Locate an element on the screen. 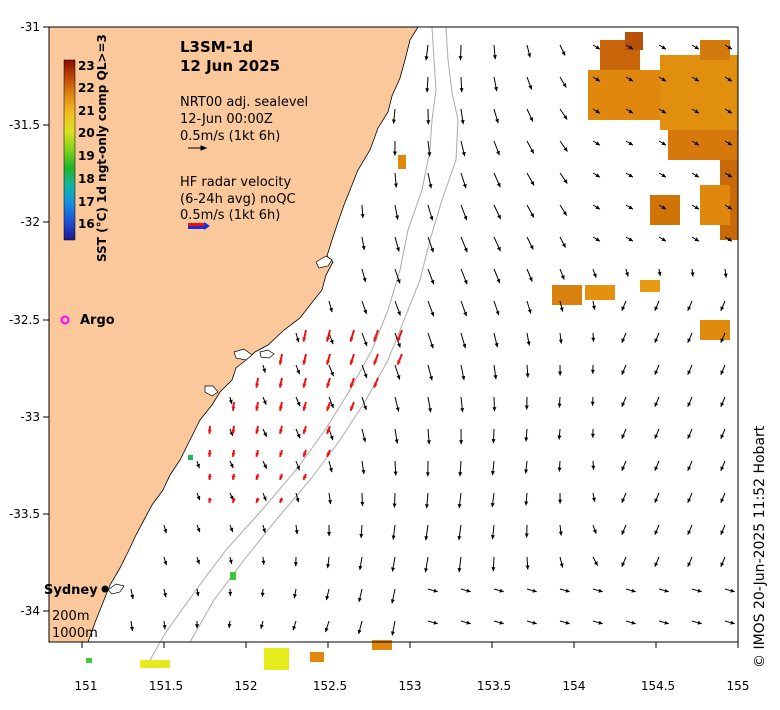 The width and height of the screenshot is (780, 710). hf-radar-velocity-arrows is located at coordinates (305, 416).